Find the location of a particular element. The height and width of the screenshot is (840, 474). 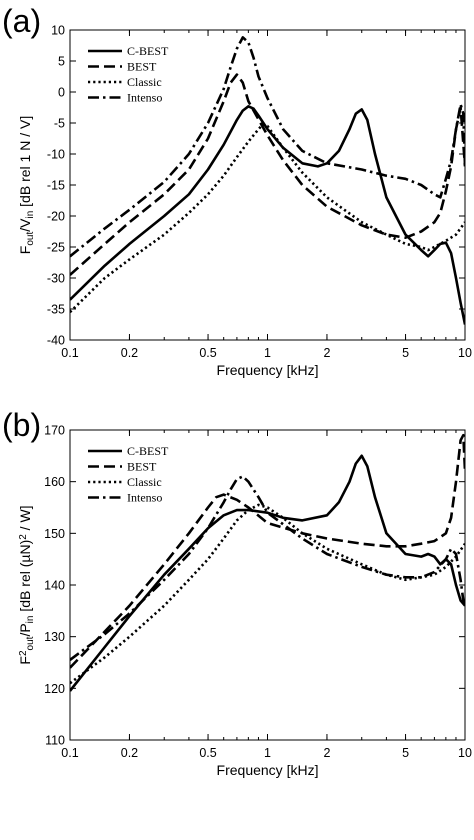

y-axis-label: F2out/Pin [dB rel (µN)2 / W] is located at coordinates (26, 584).